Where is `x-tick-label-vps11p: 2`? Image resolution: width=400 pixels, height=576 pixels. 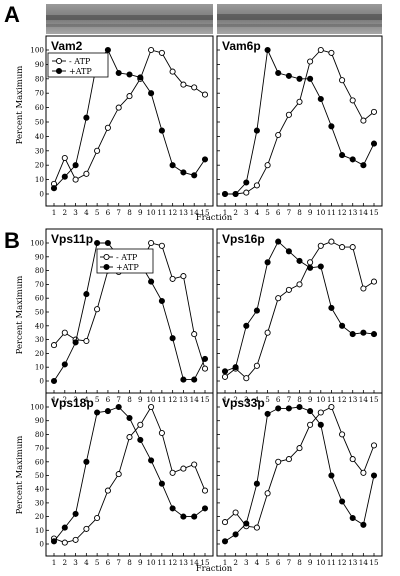
x-tick-label-vps11p: 2 is located at coordinates (64, 399).